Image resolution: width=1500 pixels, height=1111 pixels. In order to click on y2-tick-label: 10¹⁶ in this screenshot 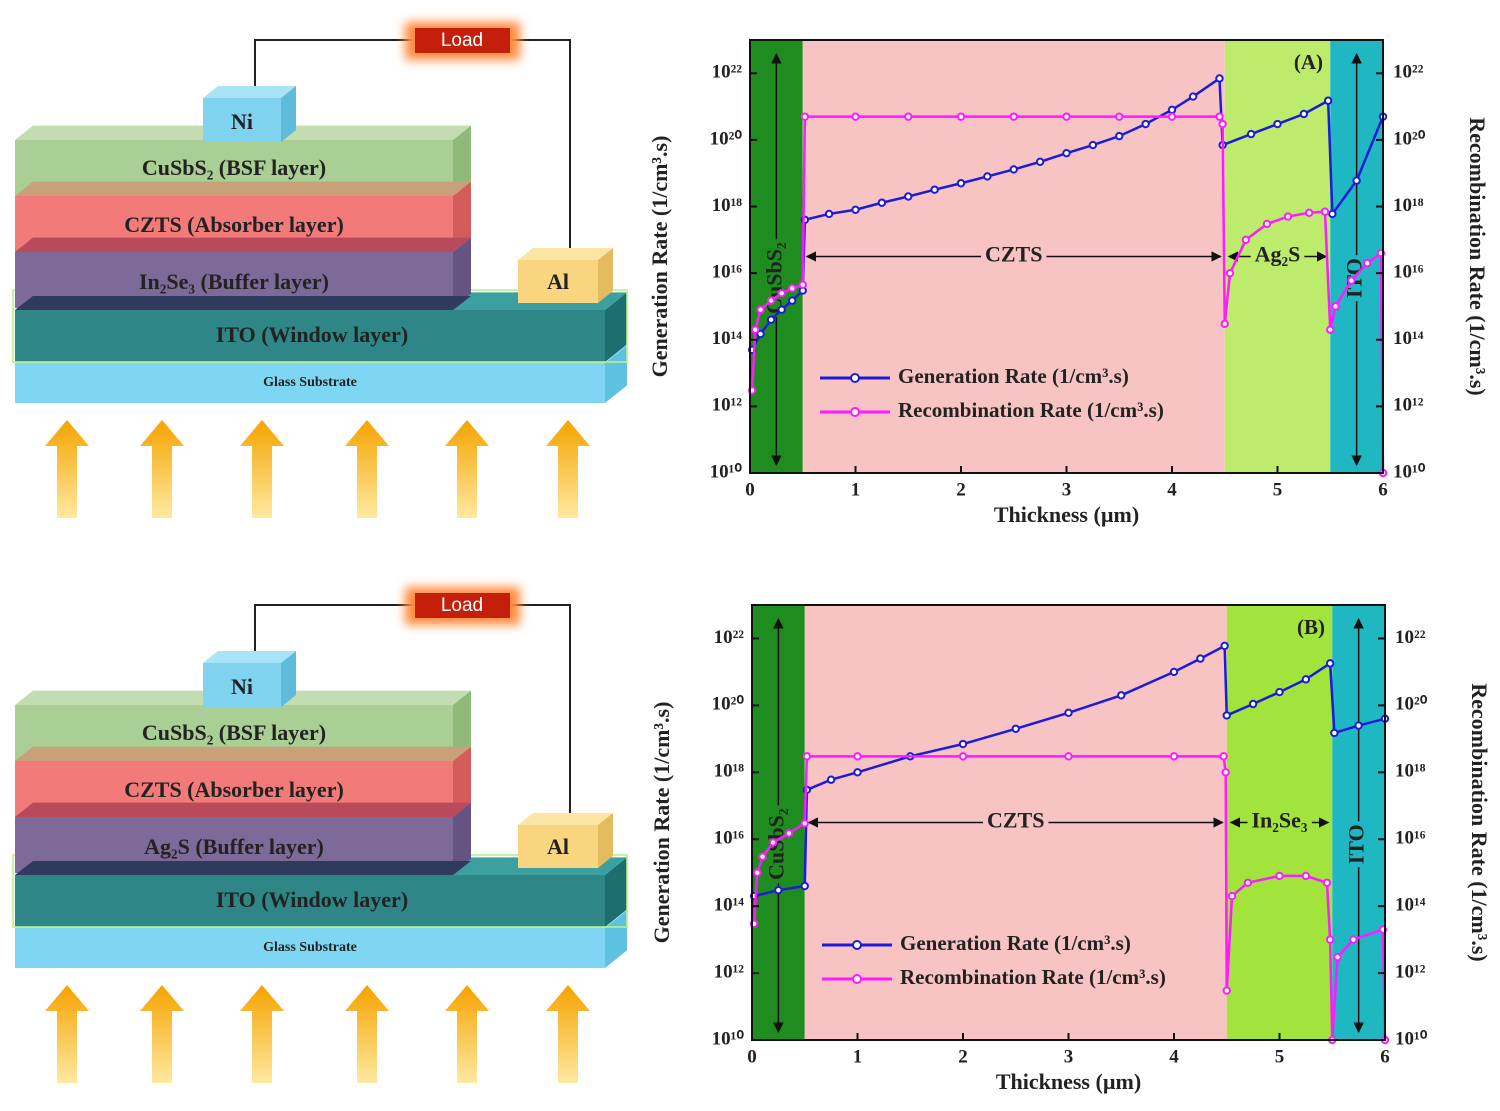, I will do `click(1410, 838)`.